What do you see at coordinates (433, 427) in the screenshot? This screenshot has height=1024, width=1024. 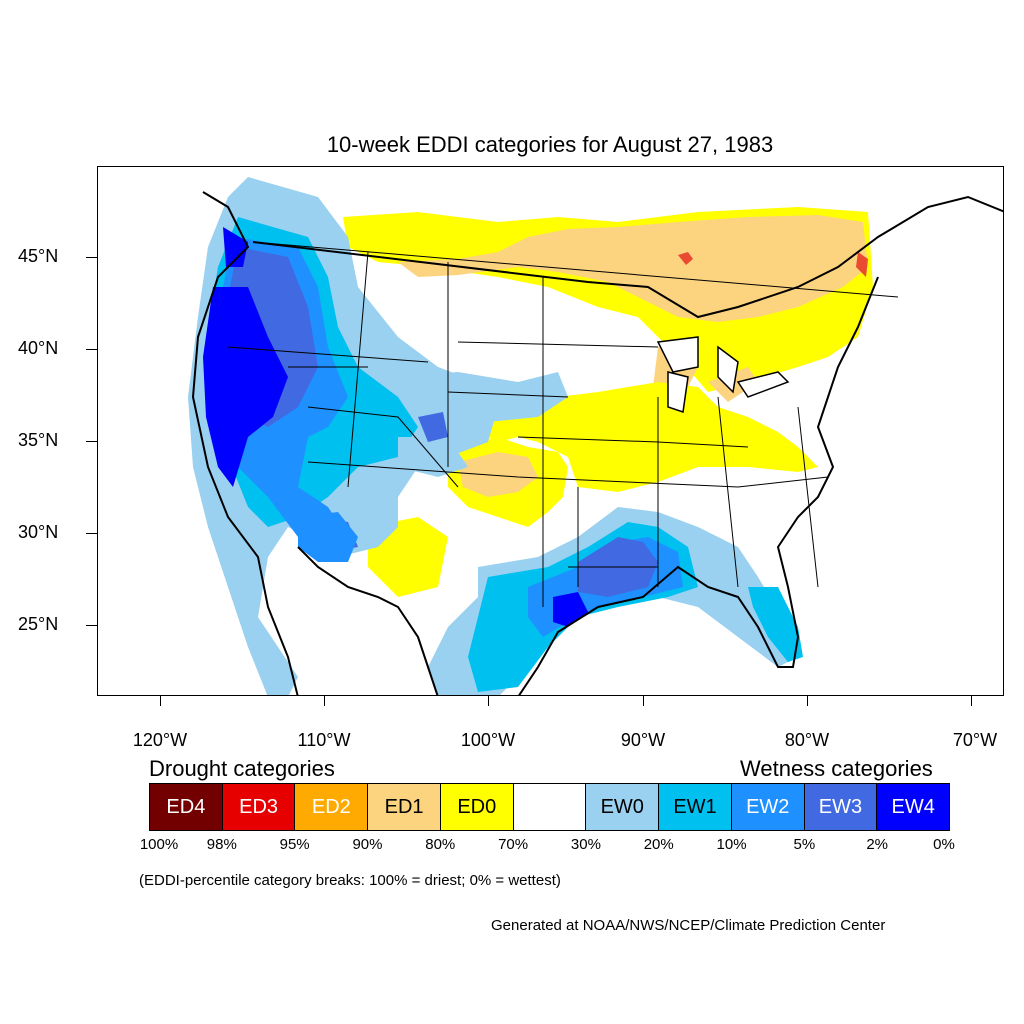 I see `colorado-ew3` at bounding box center [433, 427].